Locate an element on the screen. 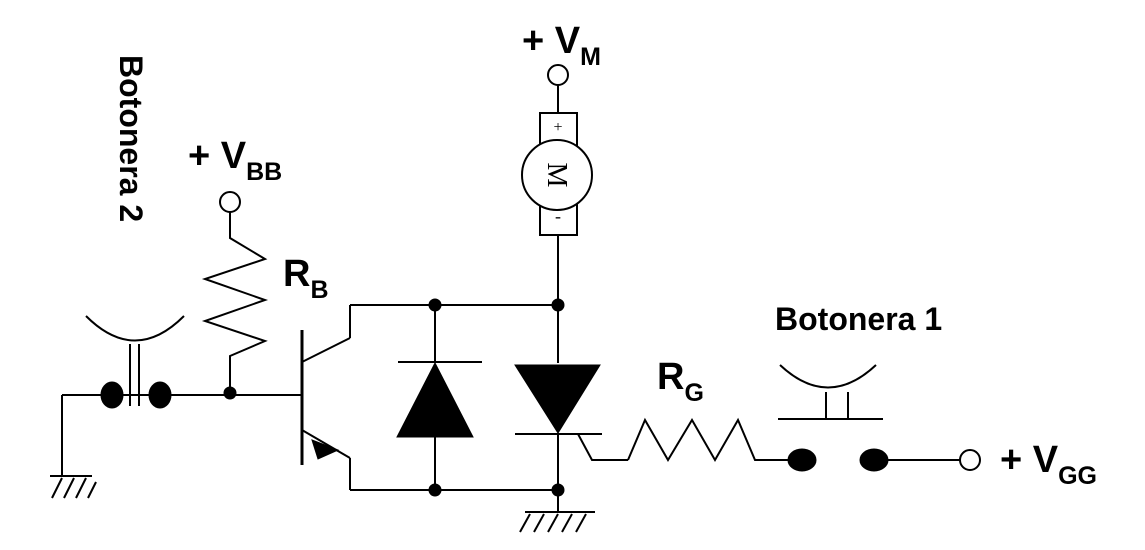 Image resolution: width=1145 pixels, height=550 pixels. vgg-terminal is located at coordinates (970, 460).